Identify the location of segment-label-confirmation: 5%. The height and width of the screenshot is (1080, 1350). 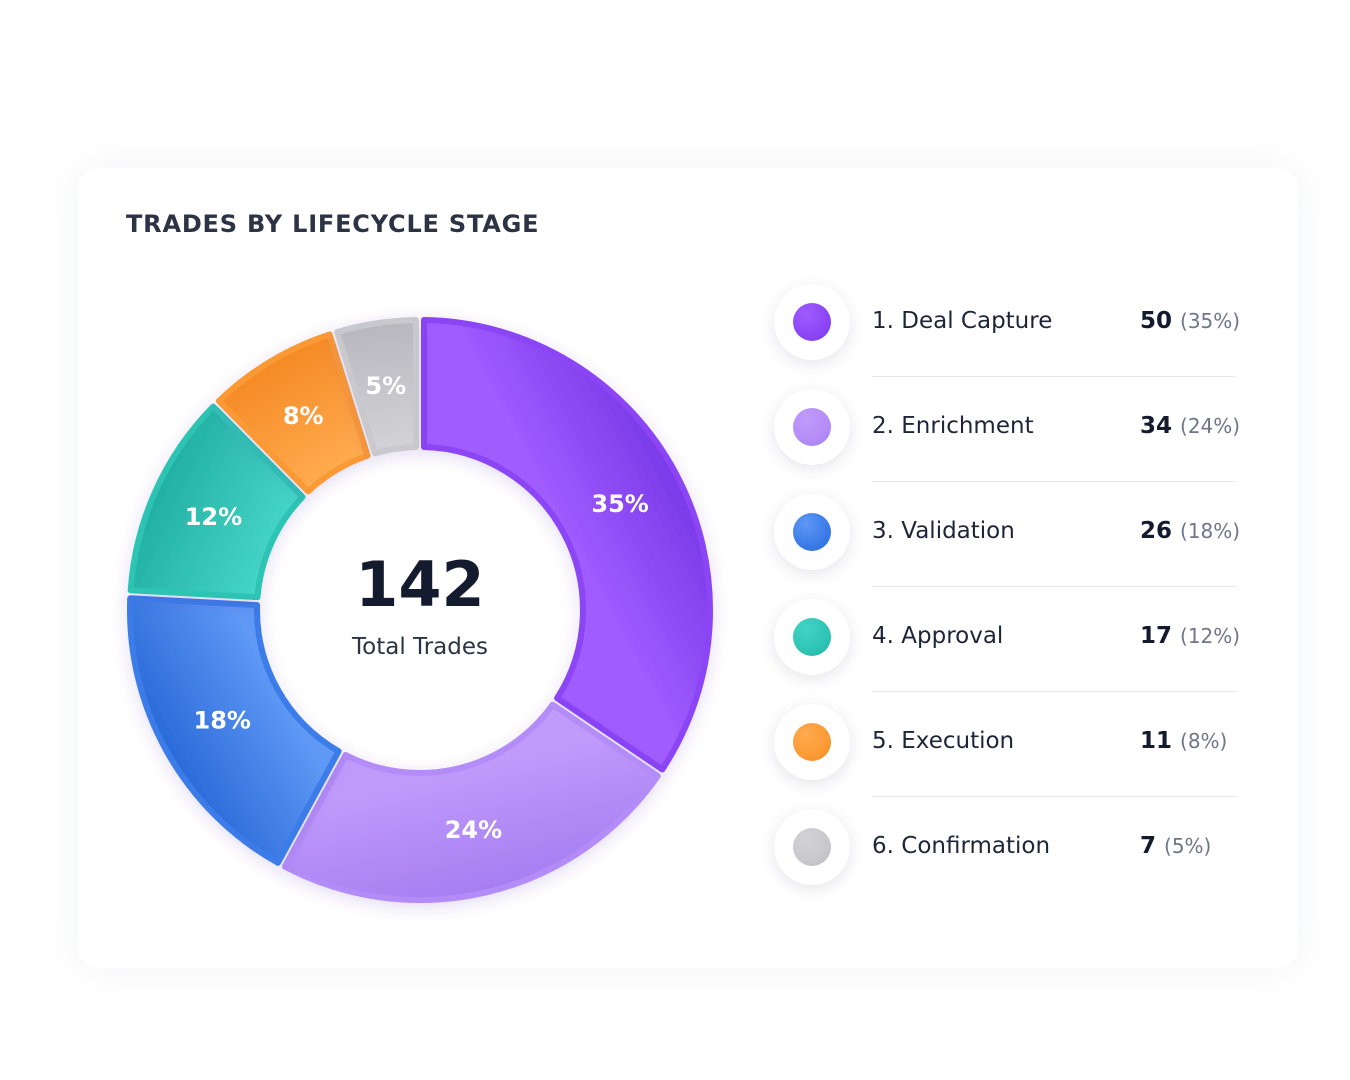
(385, 386).